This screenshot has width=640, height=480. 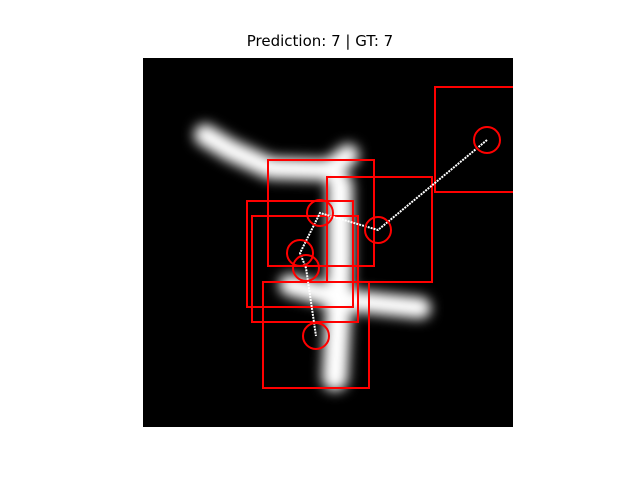 What do you see at coordinates (320, 41) in the screenshot?
I see `figure-title: Prediction: 7 | GT: 7` at bounding box center [320, 41].